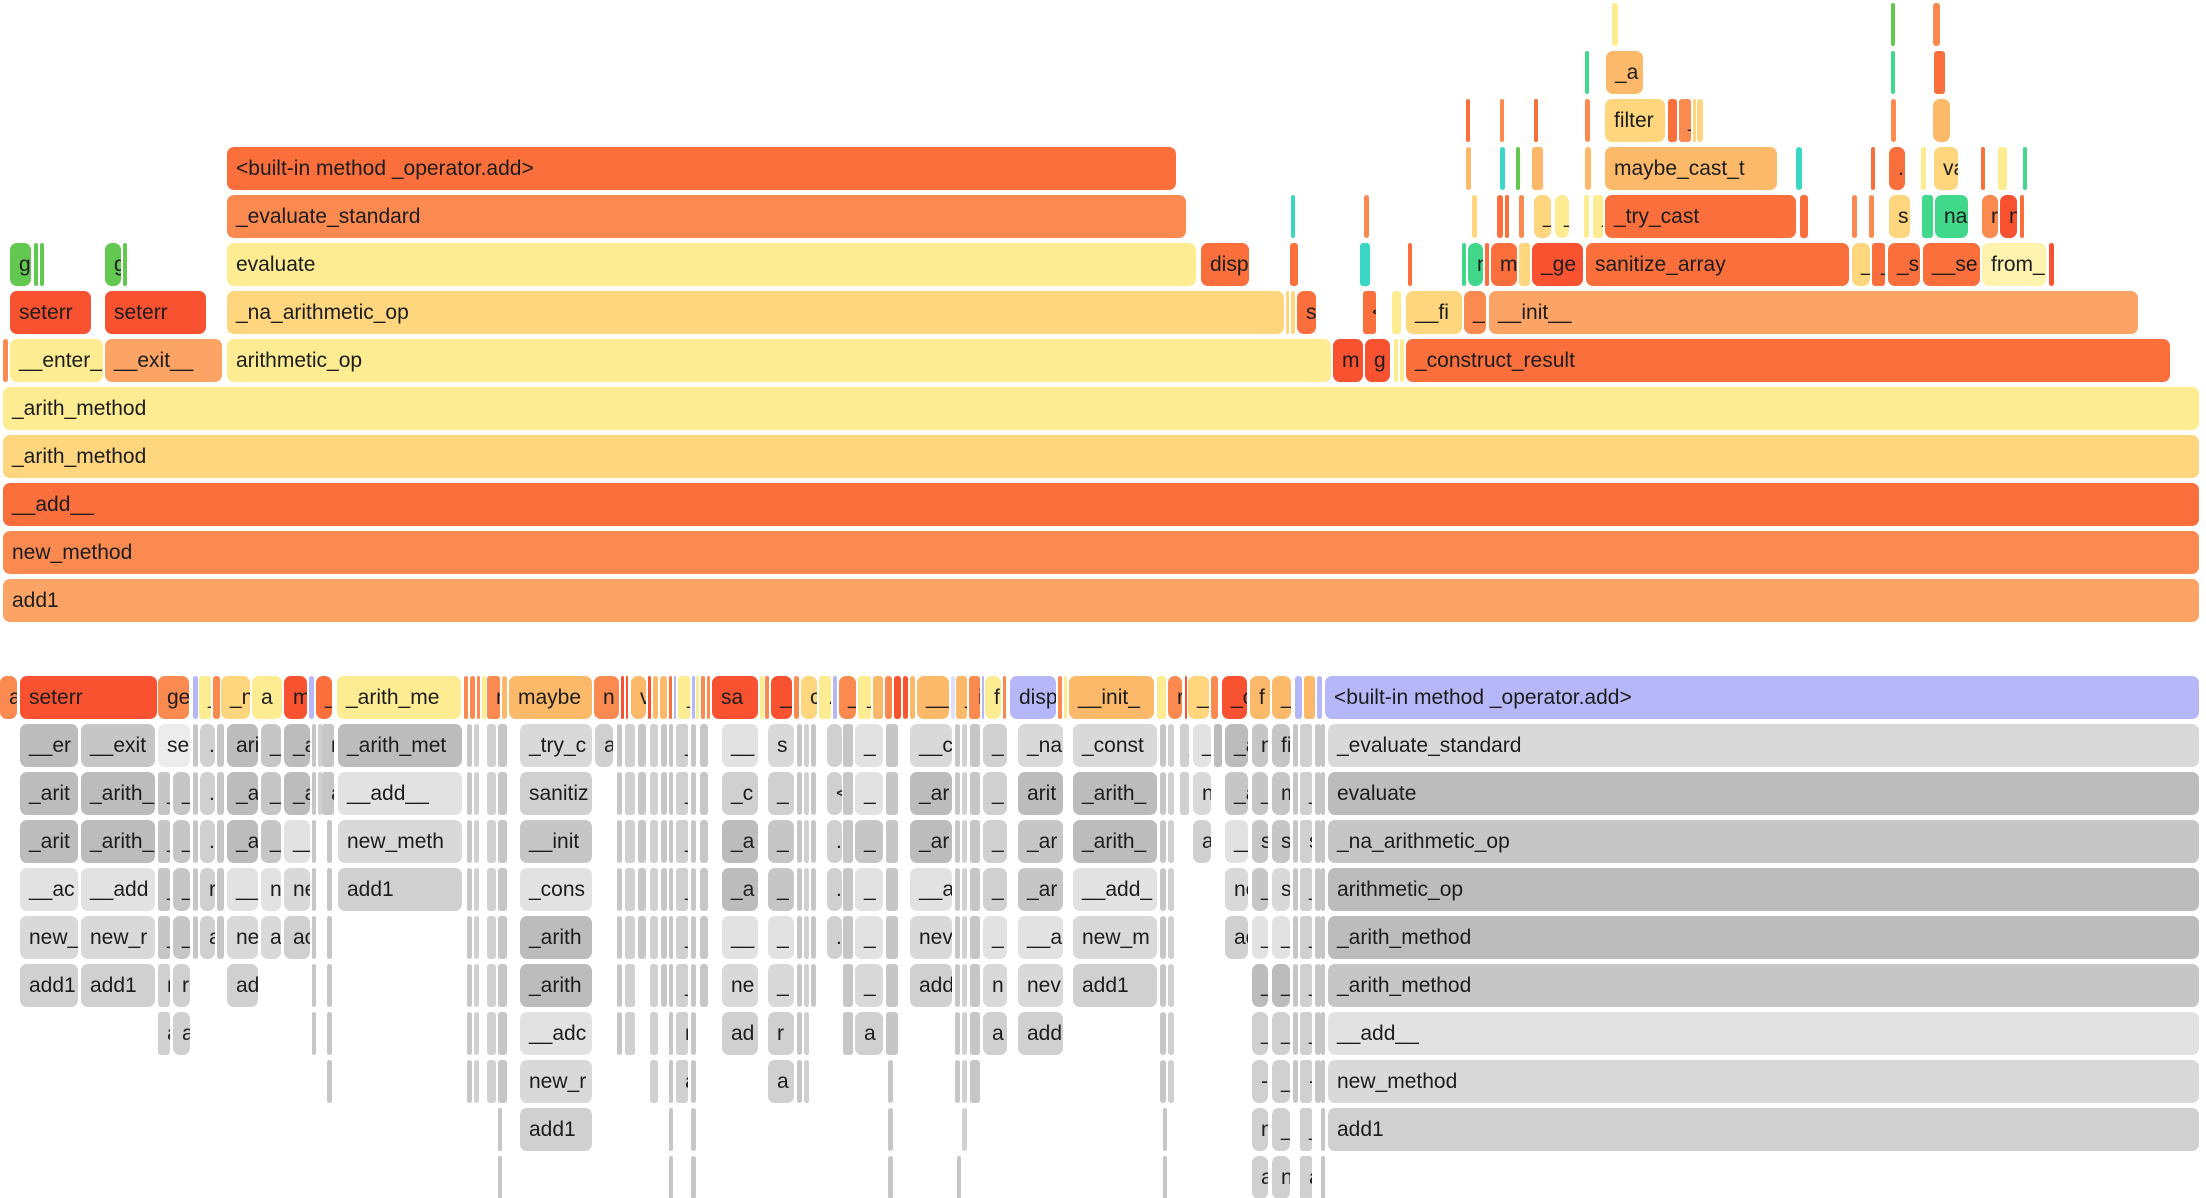 The image size is (2206, 1198). I want to click on frame-seterr: seterr, so click(88, 697).